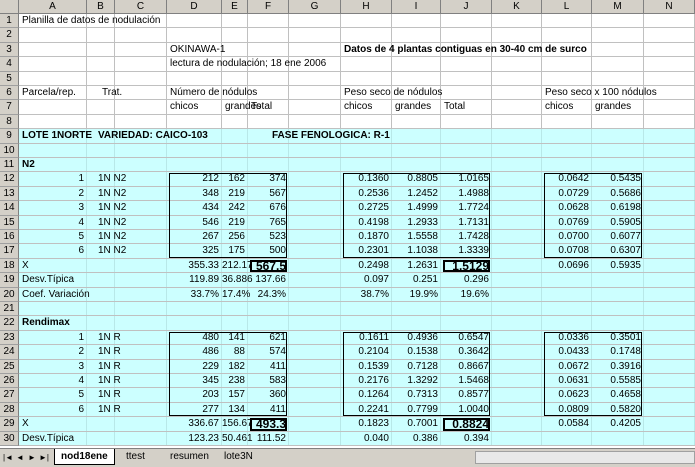 This screenshot has height=467, width=695. Describe the element at coordinates (184, 107) in the screenshot. I see `cell-d7: chicos` at that location.